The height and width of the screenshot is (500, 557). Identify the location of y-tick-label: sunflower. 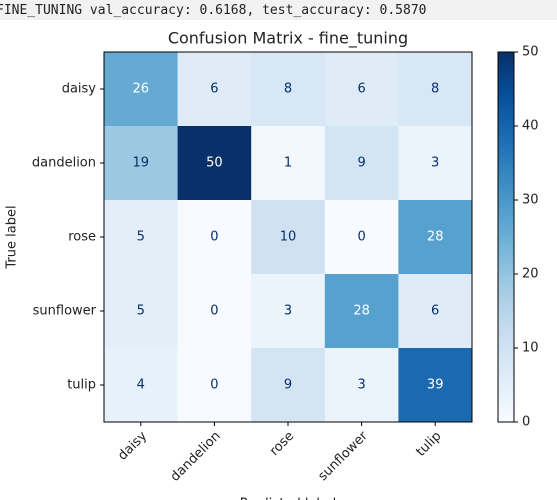
(65, 311).